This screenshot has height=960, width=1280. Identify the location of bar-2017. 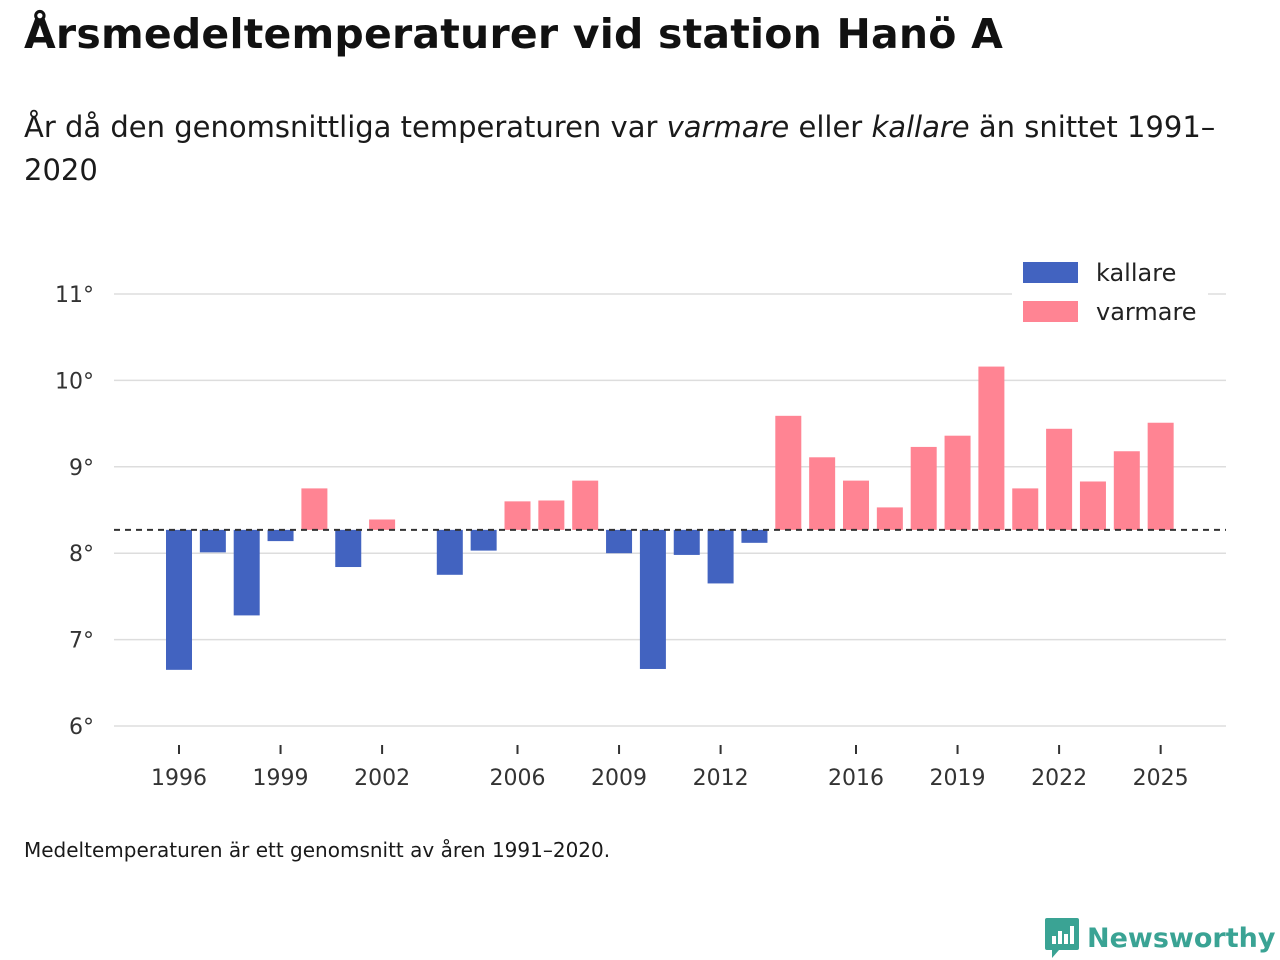
(889, 518).